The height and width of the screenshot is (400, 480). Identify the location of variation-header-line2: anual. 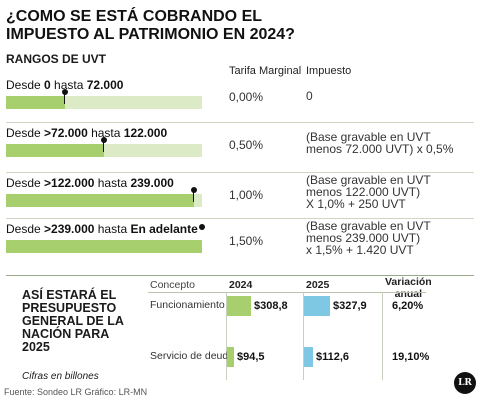
(408, 294).